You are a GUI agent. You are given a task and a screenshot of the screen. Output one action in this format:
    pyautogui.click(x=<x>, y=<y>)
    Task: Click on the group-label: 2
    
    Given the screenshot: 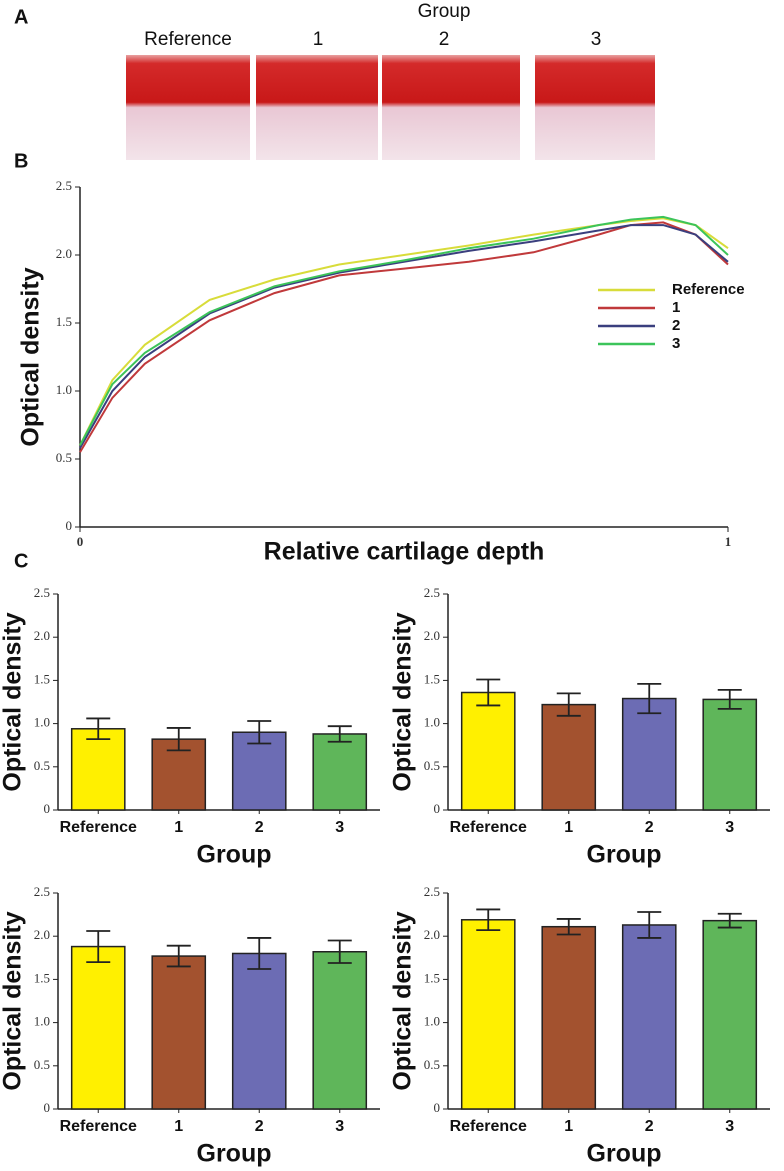 What is the action you would take?
    pyautogui.click(x=444, y=39)
    